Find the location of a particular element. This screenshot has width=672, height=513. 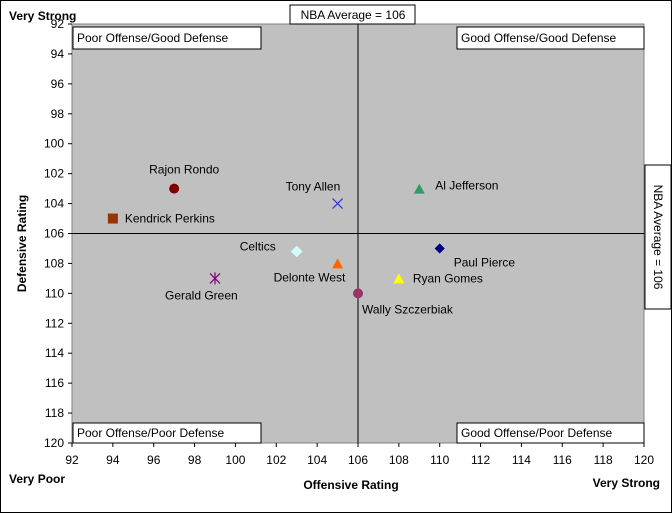

y-tick-label: 114 is located at coordinates (54, 353).